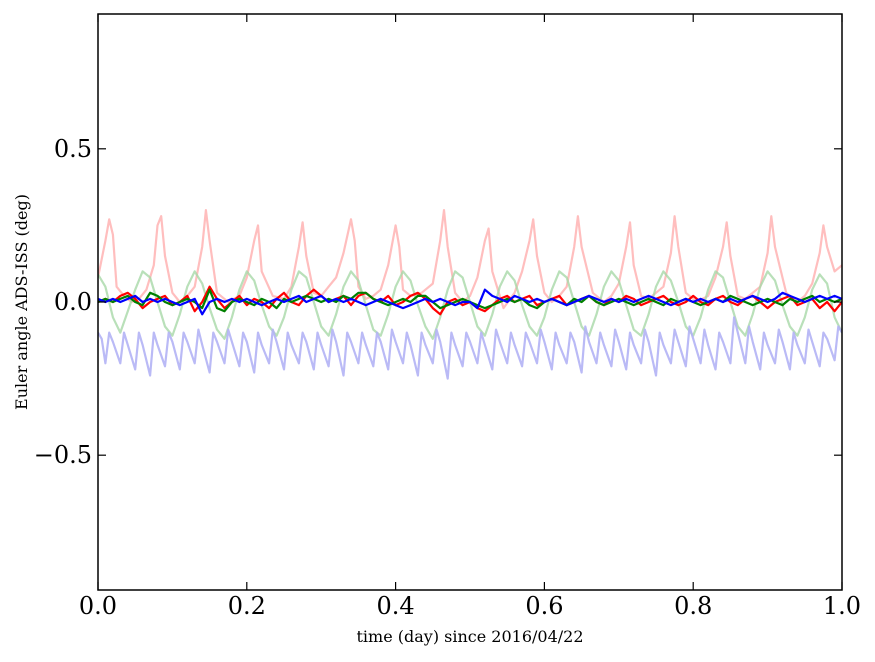 This screenshot has width=875, height=662. Describe the element at coordinates (73, 149) in the screenshot. I see `y-tick-label-0: 0.5` at that location.